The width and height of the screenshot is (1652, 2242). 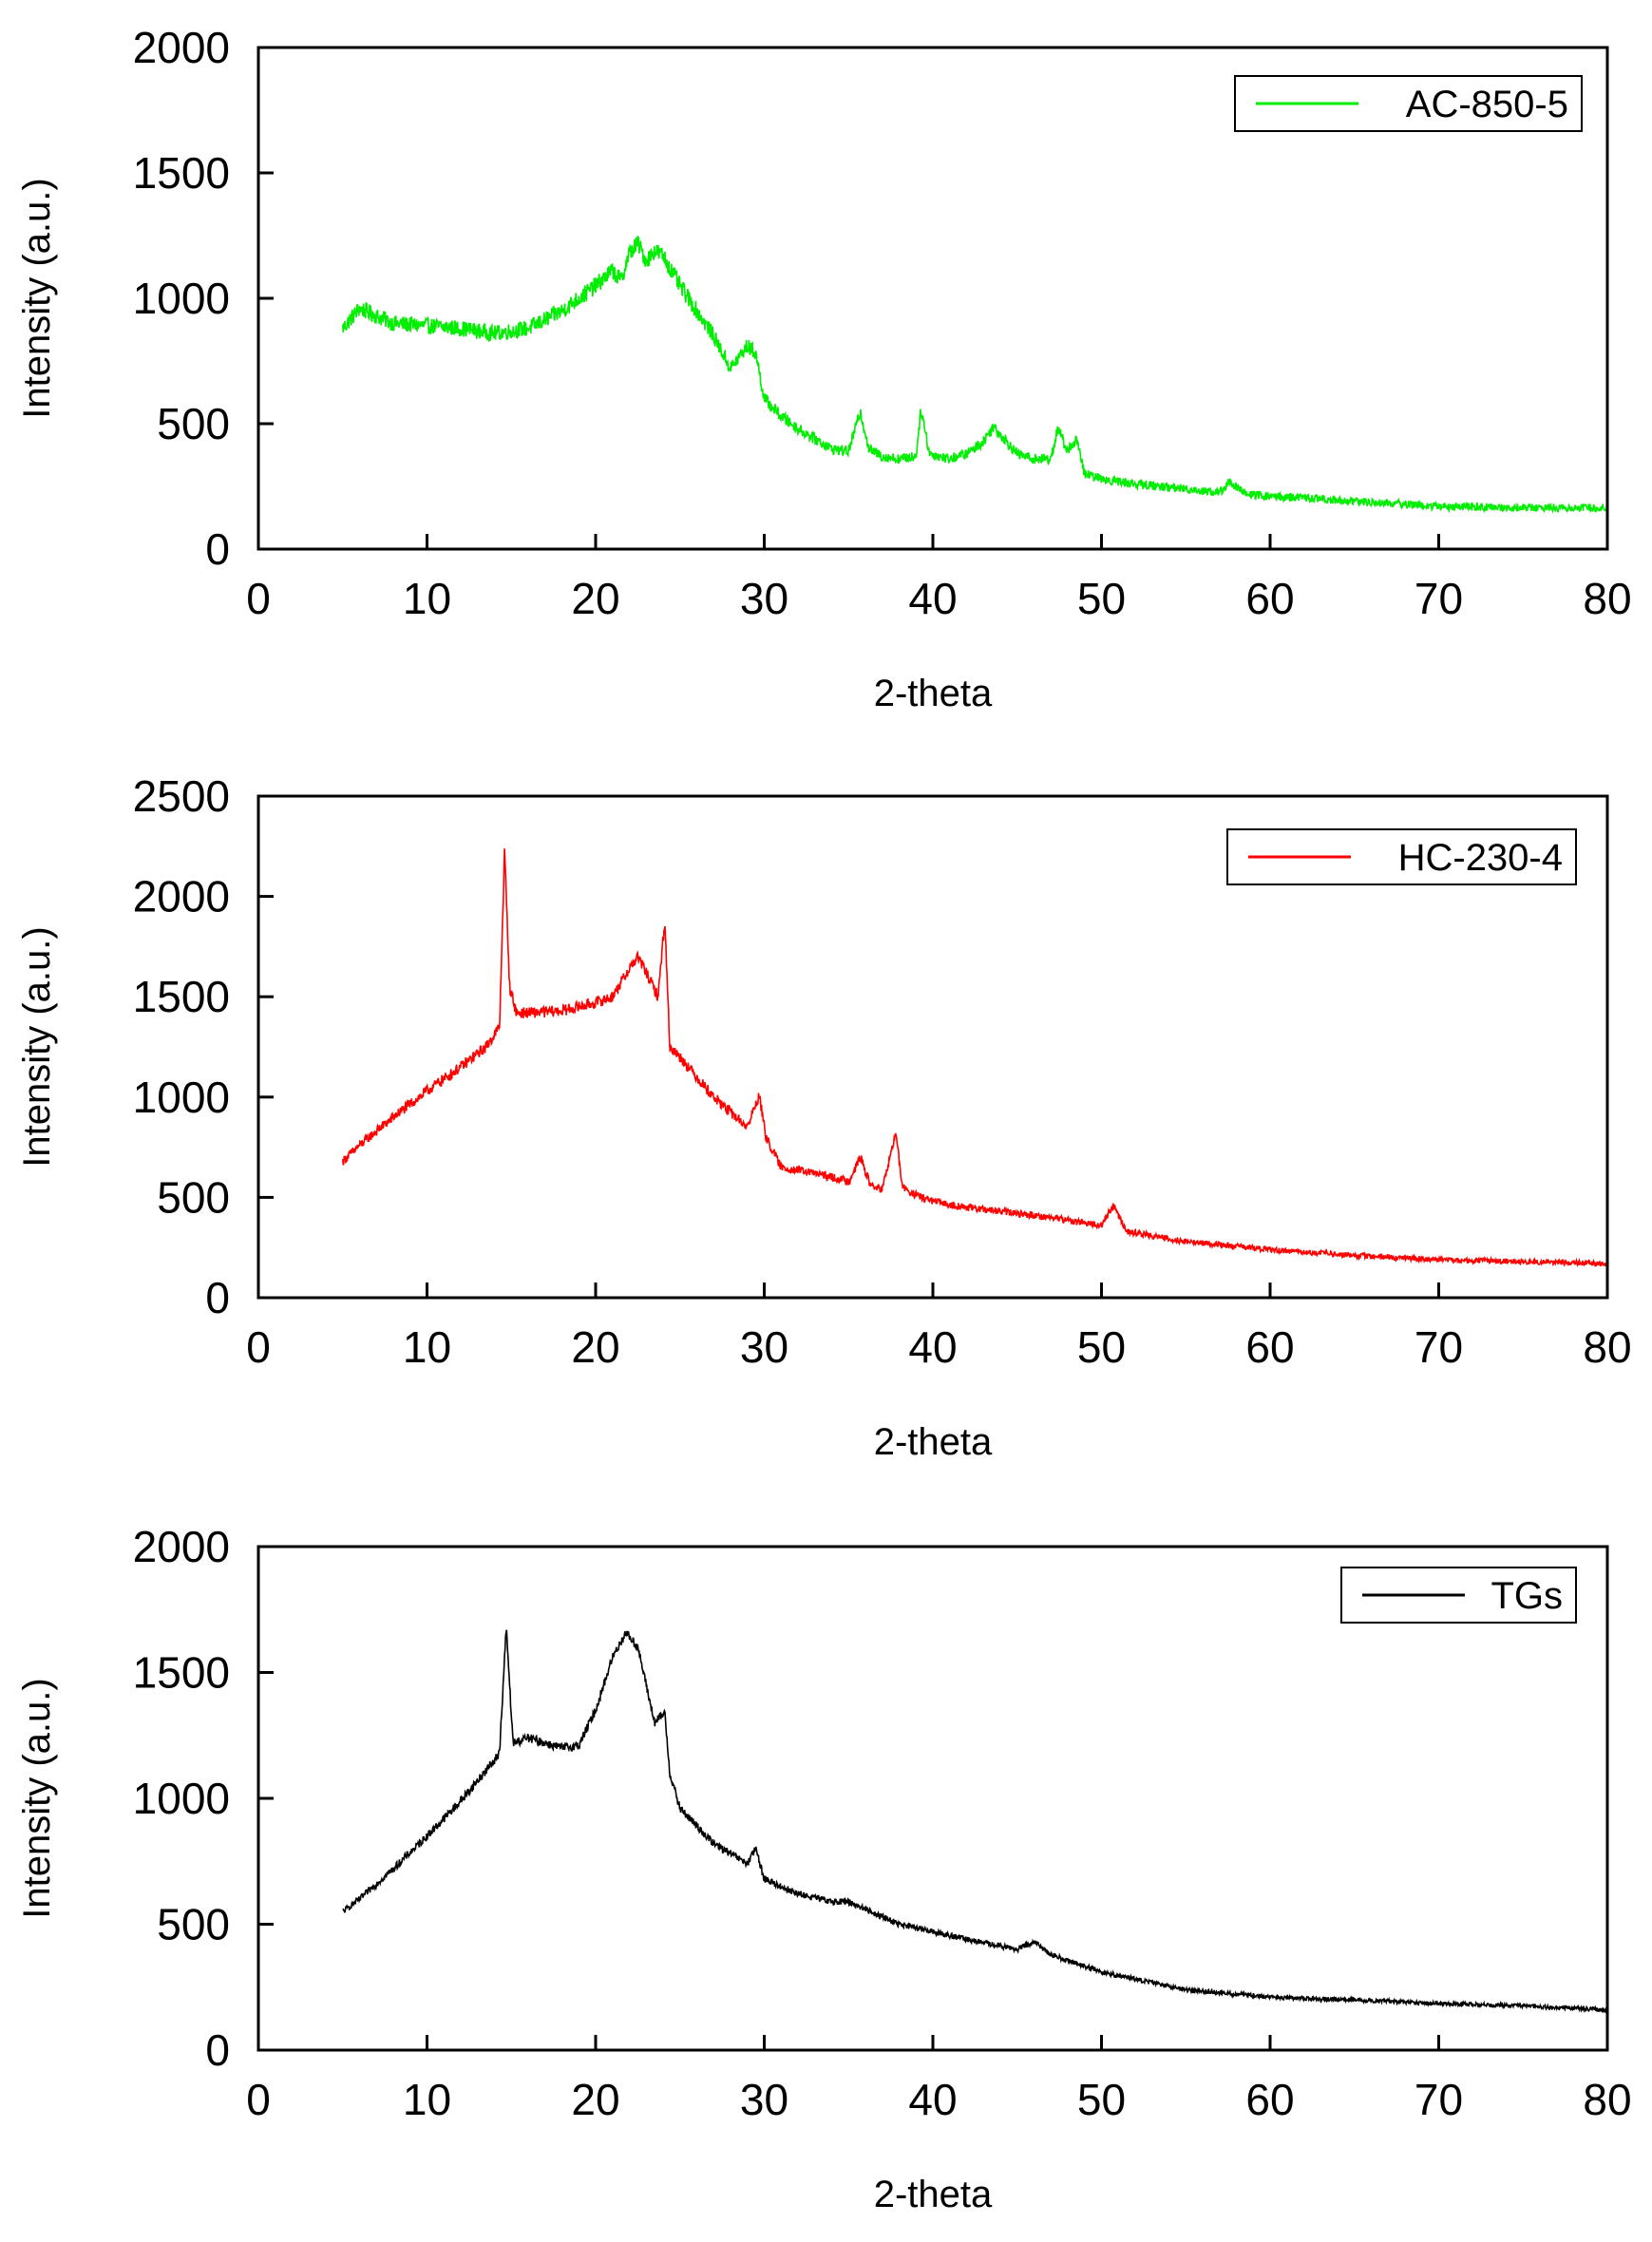 I want to click on legend-label: TGs, so click(x=1527, y=1596).